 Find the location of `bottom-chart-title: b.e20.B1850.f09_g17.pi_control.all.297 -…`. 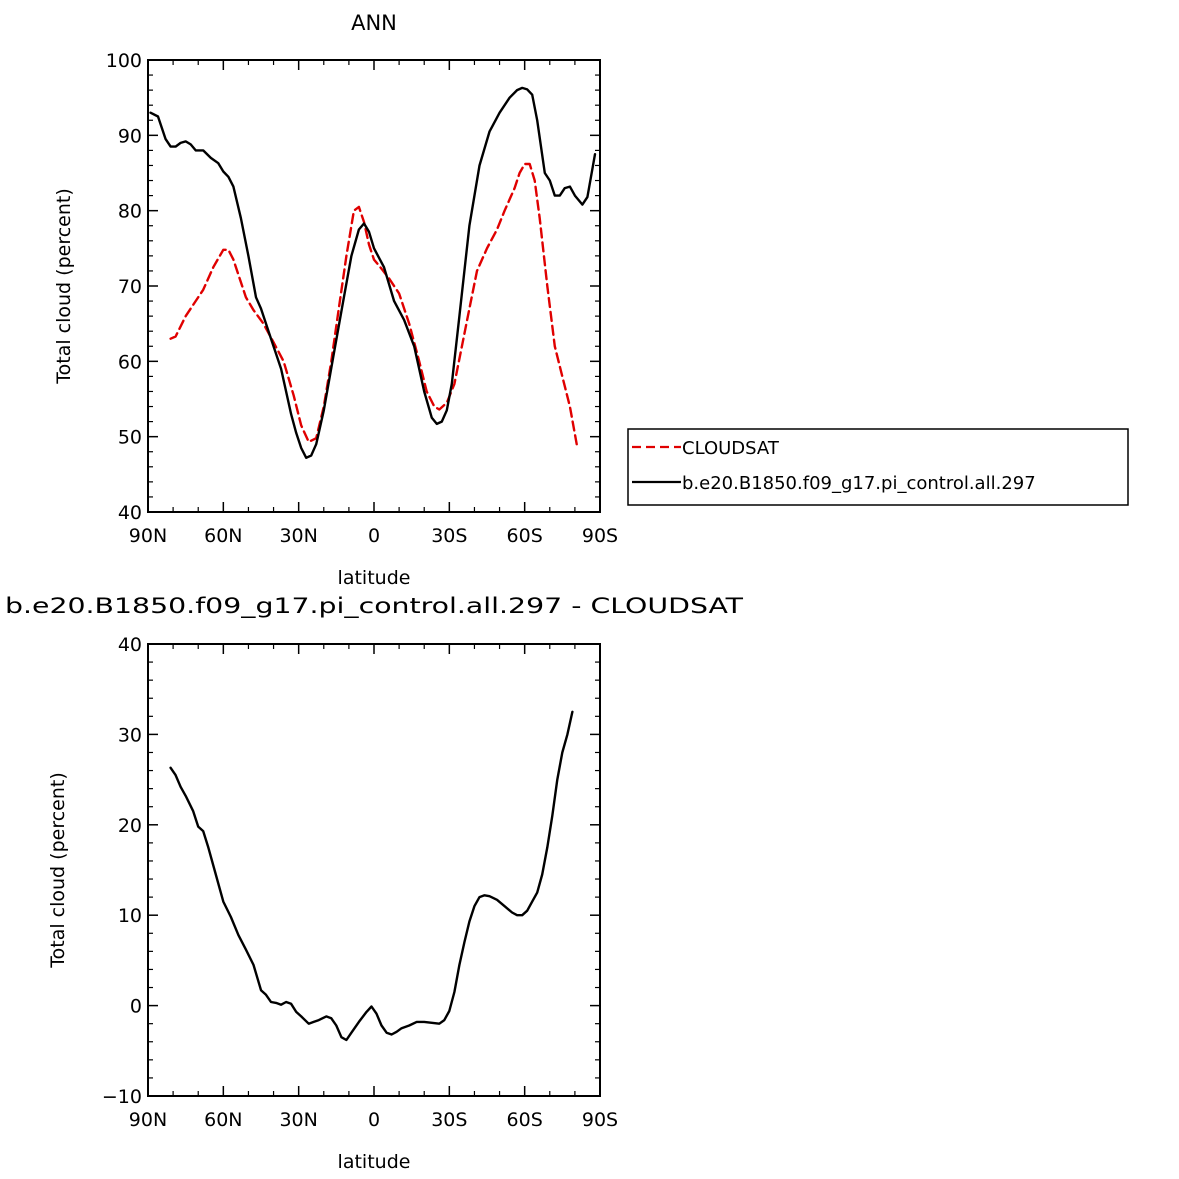

bottom-chart-title: b.e20.B1850.f09_g17.pi_control.all.297 -… is located at coordinates (374, 606).